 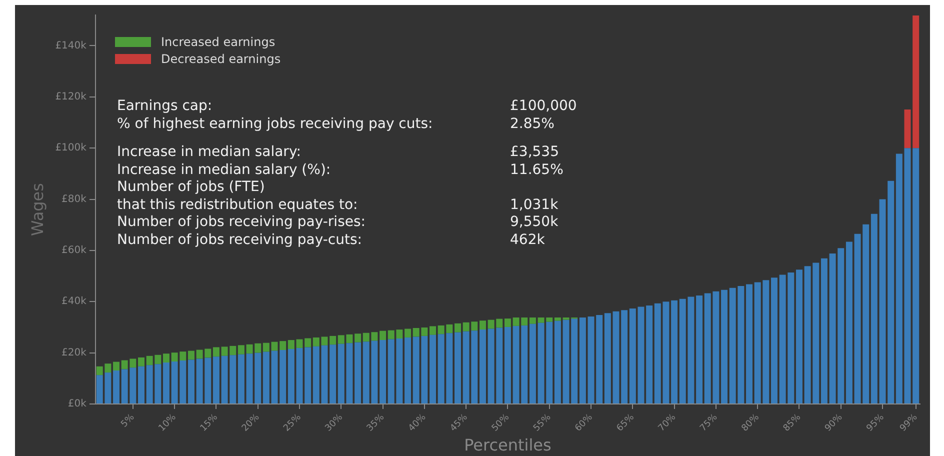 What do you see at coordinates (77, 404) in the screenshot?
I see `y-tick-label: £0k` at bounding box center [77, 404].